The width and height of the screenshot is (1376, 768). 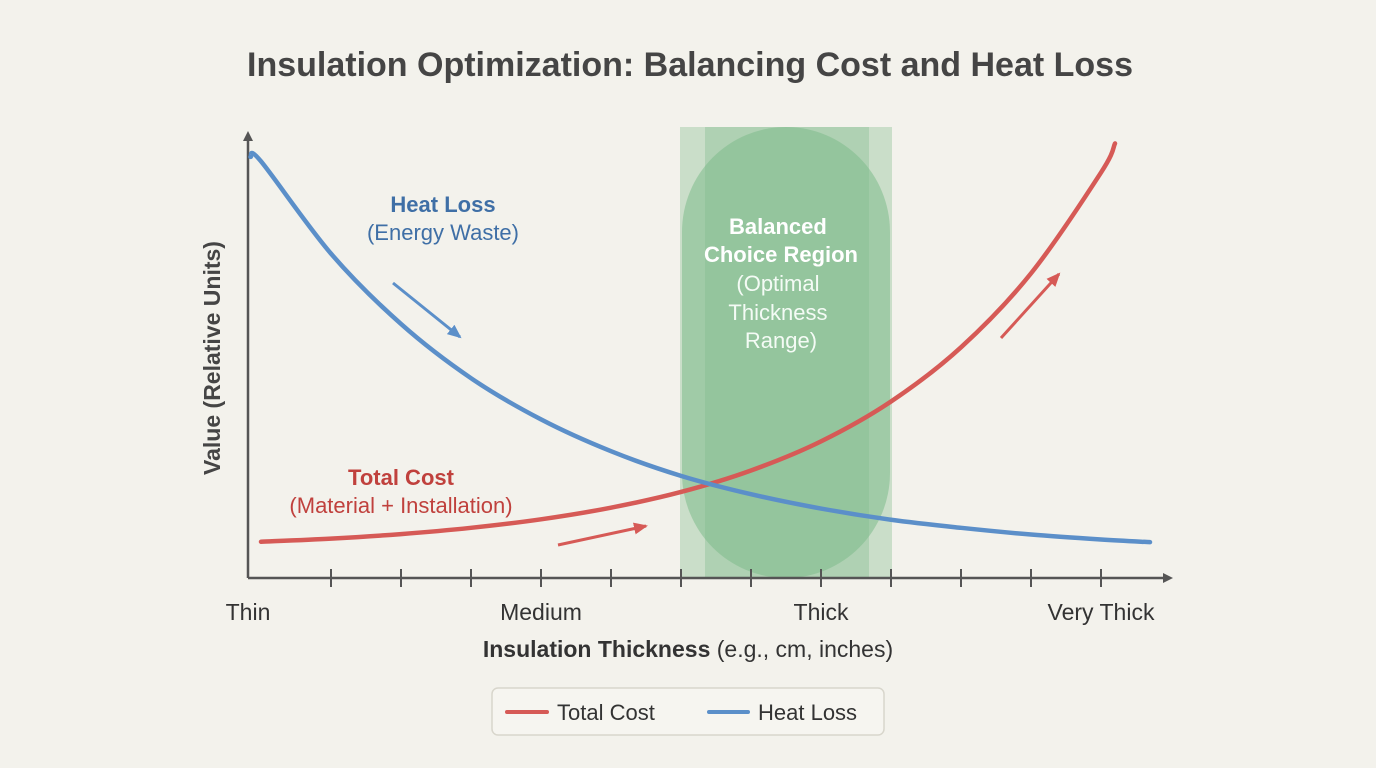 I want to click on svg-text:Insulation Thickness (e.g., cm: Insulation Thickness (e.g., cm, inches), so click(x=688, y=649).